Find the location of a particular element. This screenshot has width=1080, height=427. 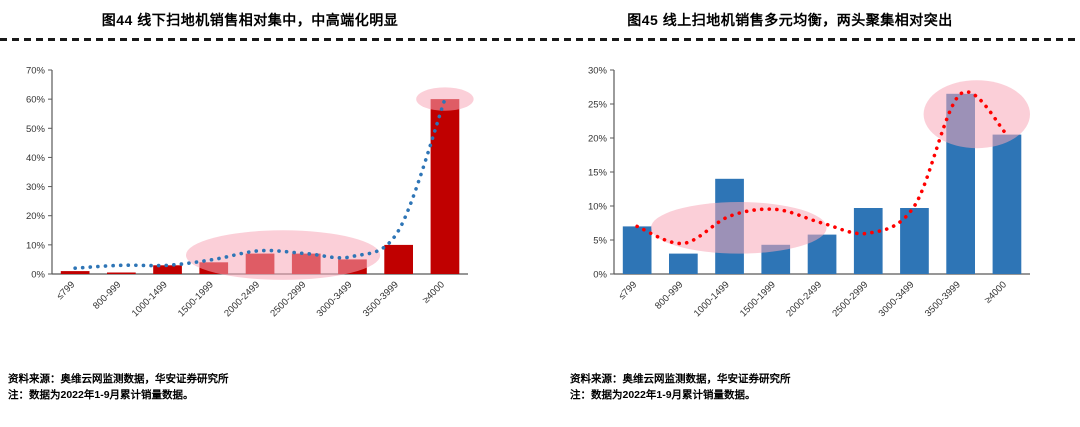

dashed-separator-line is located at coordinates (540, 39).